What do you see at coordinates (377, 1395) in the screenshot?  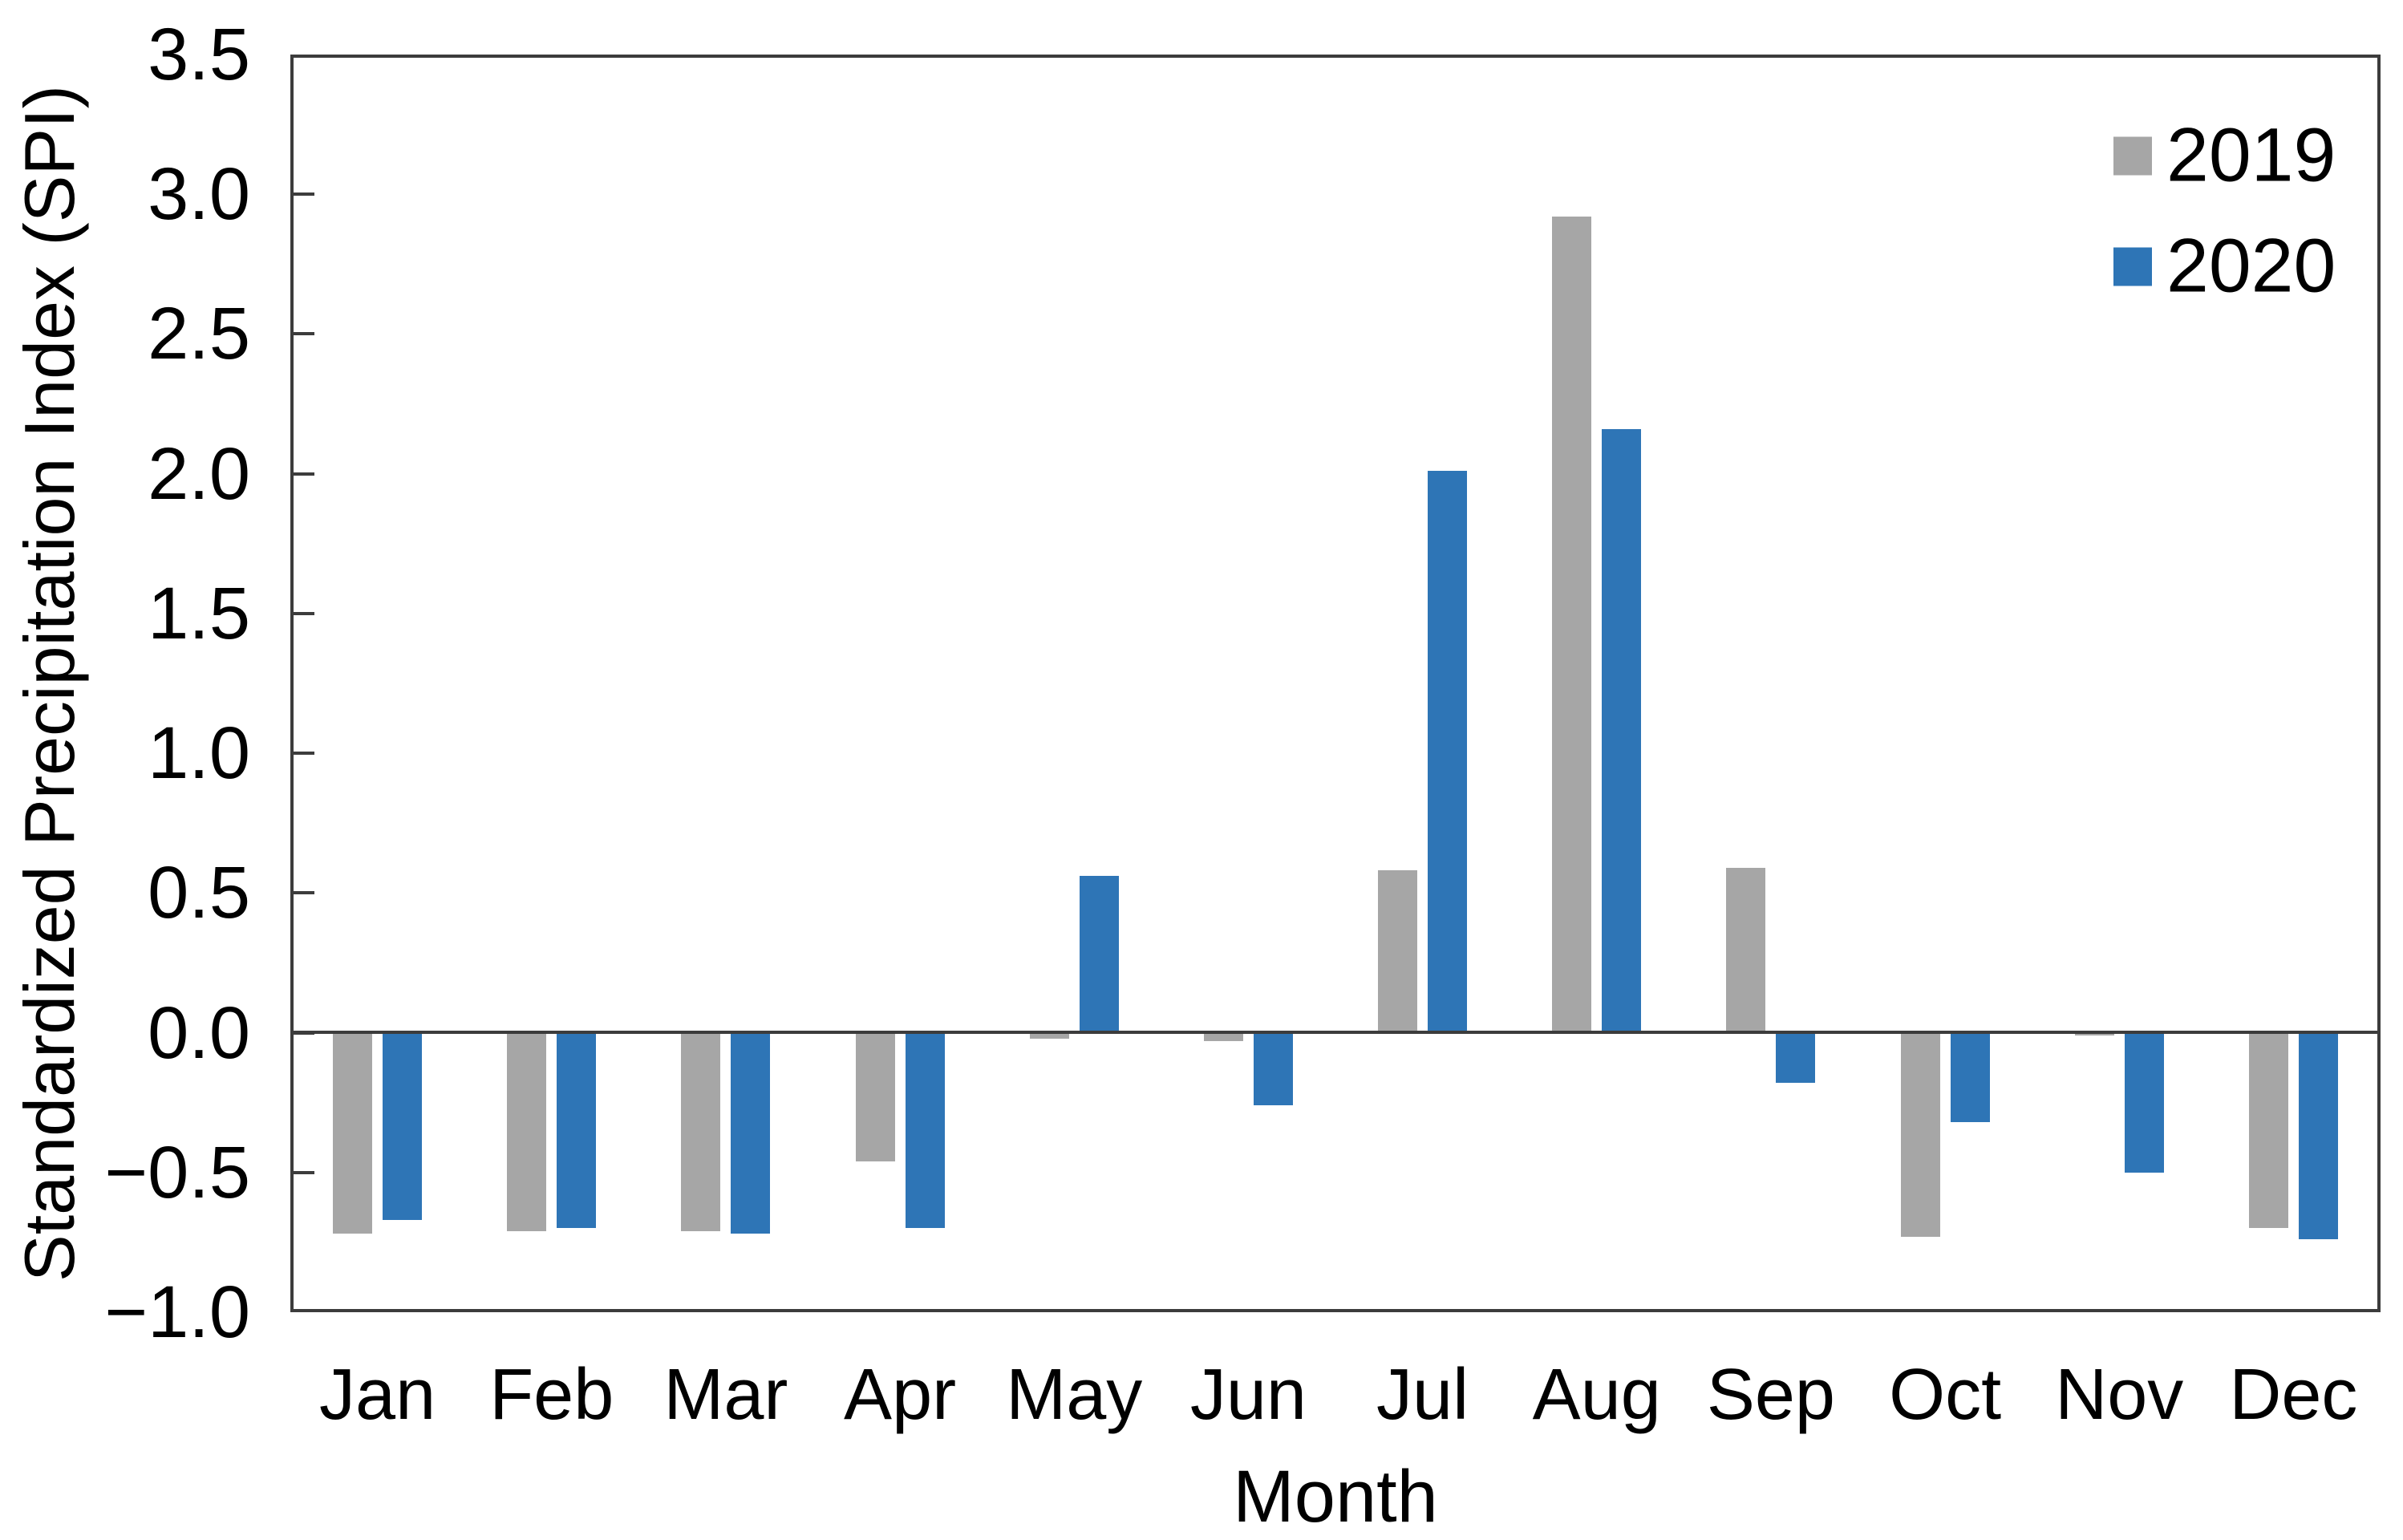 I see `x-category-label-jan: Jan` at bounding box center [377, 1395].